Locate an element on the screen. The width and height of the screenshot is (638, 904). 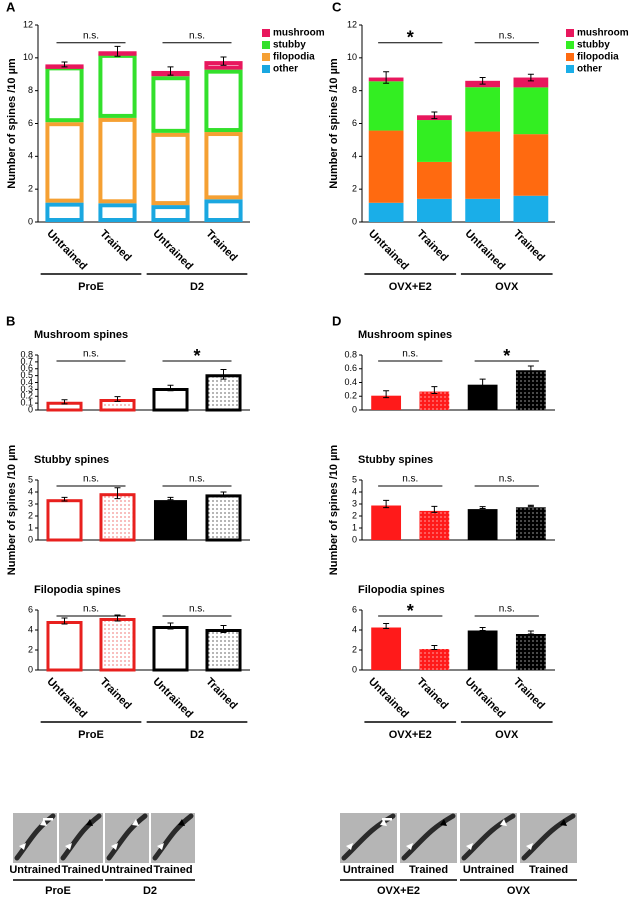
group-label: D2 is located at coordinates (197, 287).